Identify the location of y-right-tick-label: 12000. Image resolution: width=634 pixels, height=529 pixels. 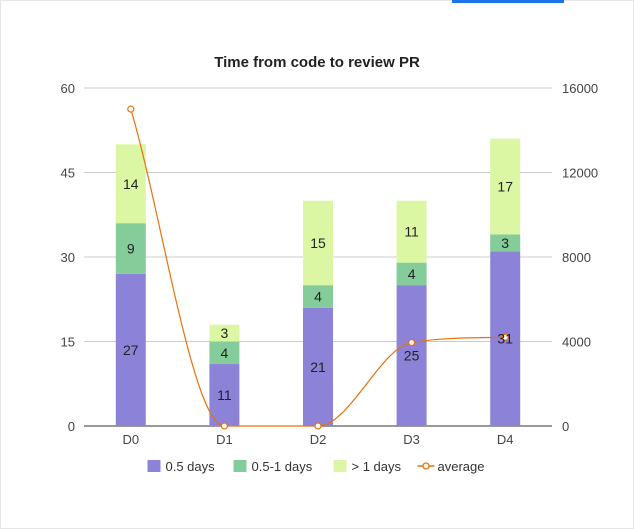
(580, 173).